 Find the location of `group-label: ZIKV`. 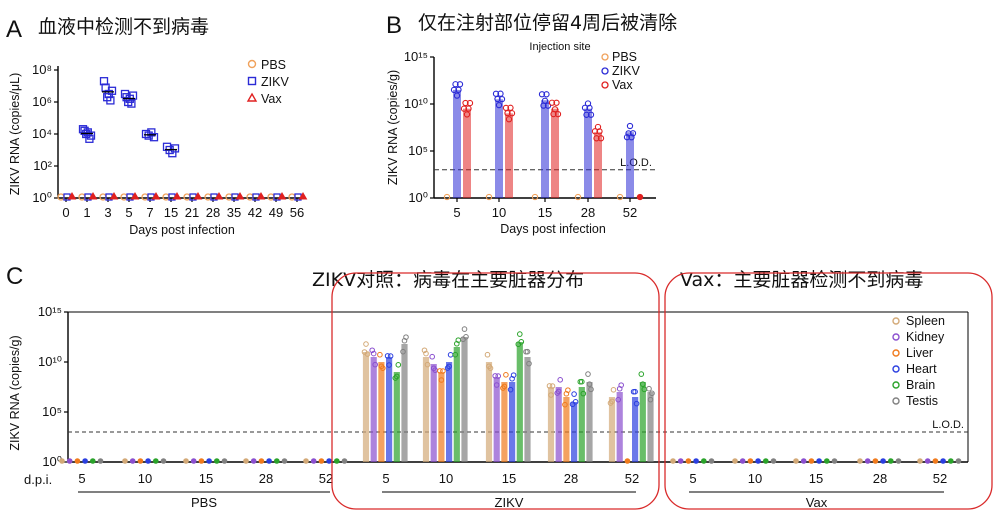

group-label: ZIKV is located at coordinates (509, 502).